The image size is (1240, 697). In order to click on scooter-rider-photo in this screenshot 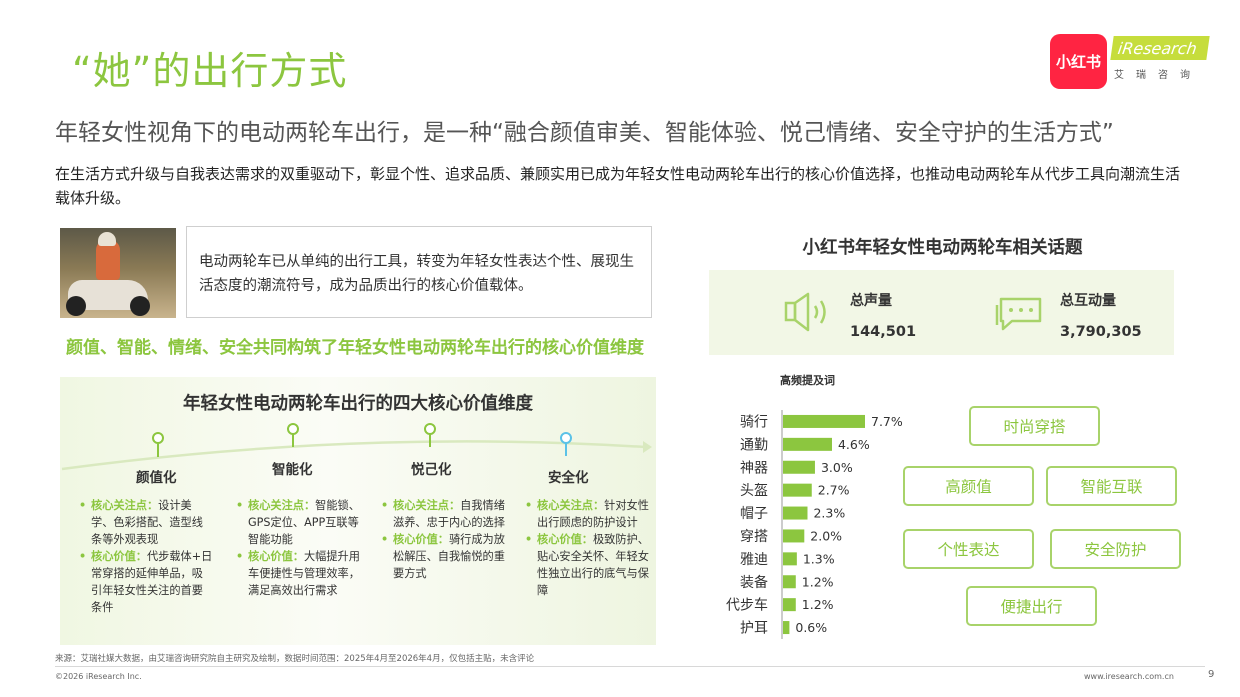, I will do `click(118, 273)`.